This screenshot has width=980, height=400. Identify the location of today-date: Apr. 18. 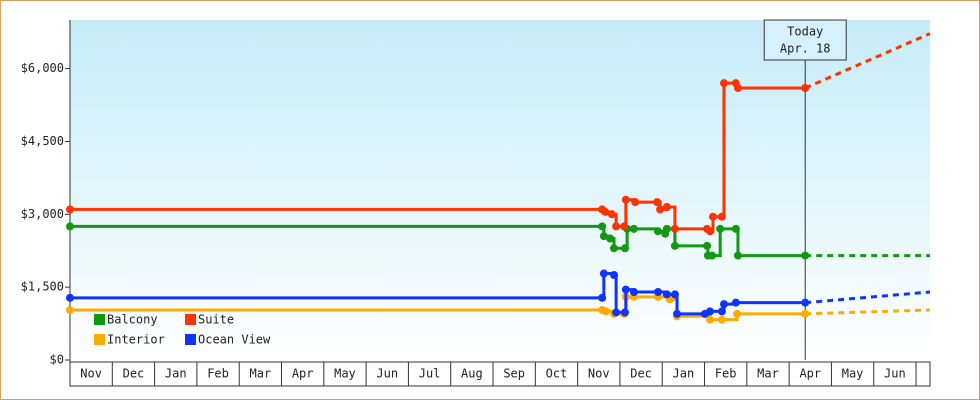
(805, 49).